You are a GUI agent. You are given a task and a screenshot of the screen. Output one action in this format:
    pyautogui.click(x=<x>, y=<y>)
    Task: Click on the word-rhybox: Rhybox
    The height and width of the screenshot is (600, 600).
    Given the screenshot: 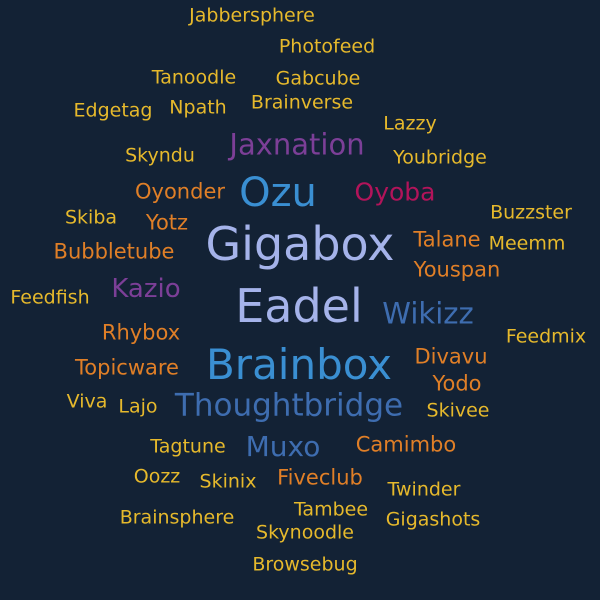 What is the action you would take?
    pyautogui.click(x=141, y=332)
    